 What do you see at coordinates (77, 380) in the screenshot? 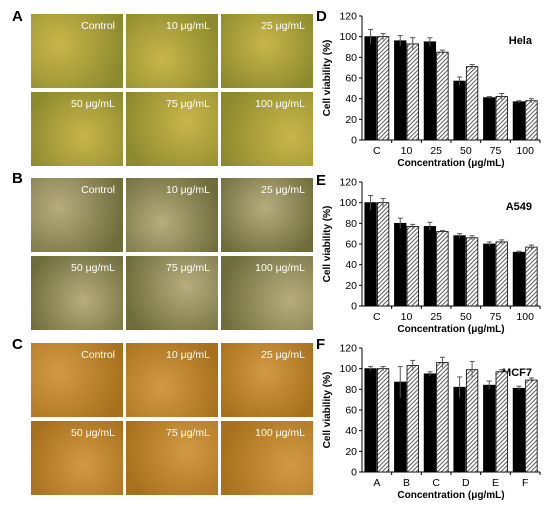
I see `micrograph-c-1: Control` at bounding box center [77, 380].